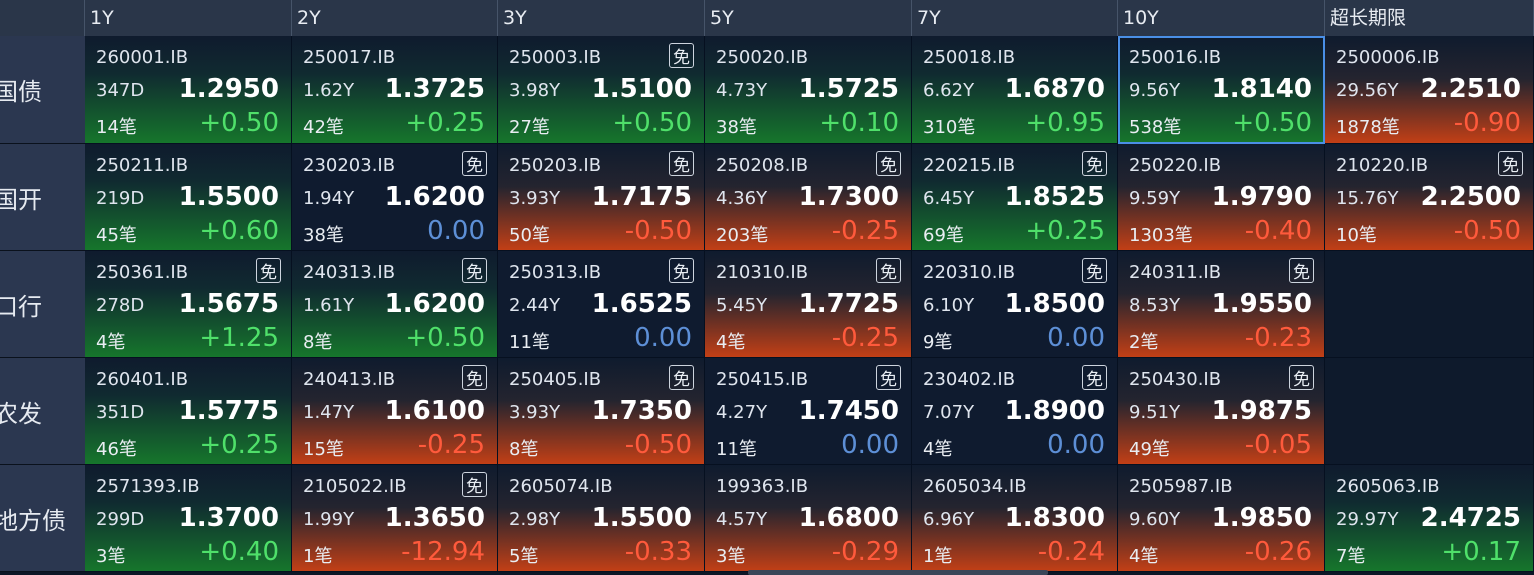 The width and height of the screenshot is (1534, 575). What do you see at coordinates (601, 197) in the screenshot?
I see `quote-cell: 250203.IB 免 3.93Y 1.7175 50笔 -0.50` at bounding box center [601, 197].